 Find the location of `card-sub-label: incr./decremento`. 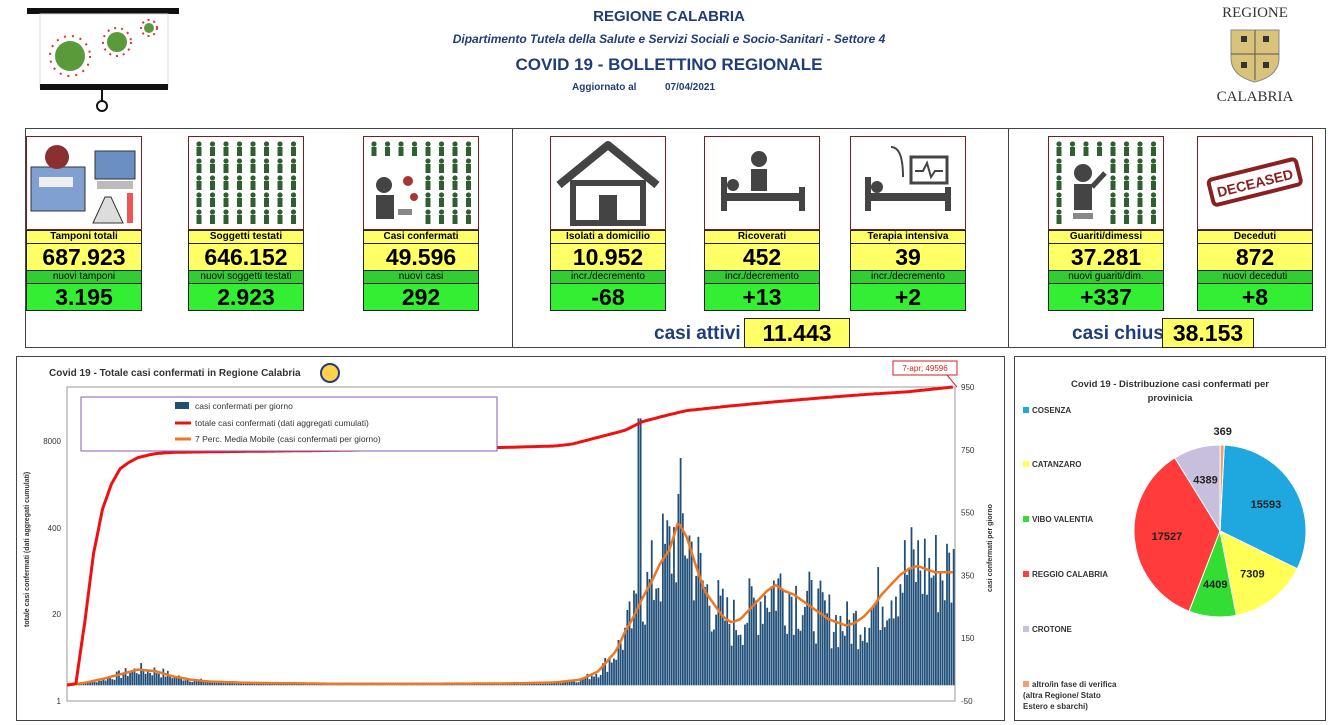

card-sub-label: incr./decremento is located at coordinates (908, 277).